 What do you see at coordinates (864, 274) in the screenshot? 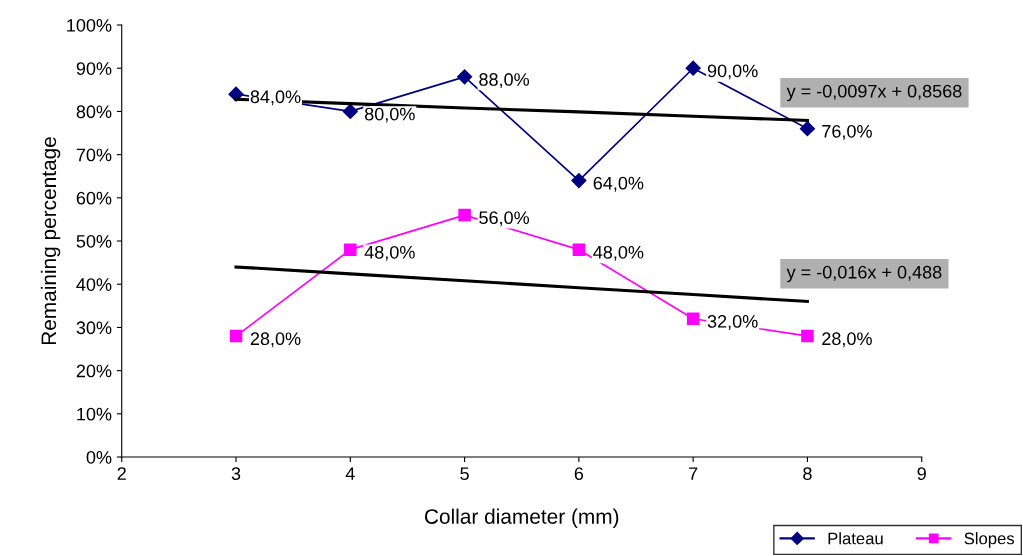
I see `annotation: y = -0,016x + 0,488` at bounding box center [864, 274].